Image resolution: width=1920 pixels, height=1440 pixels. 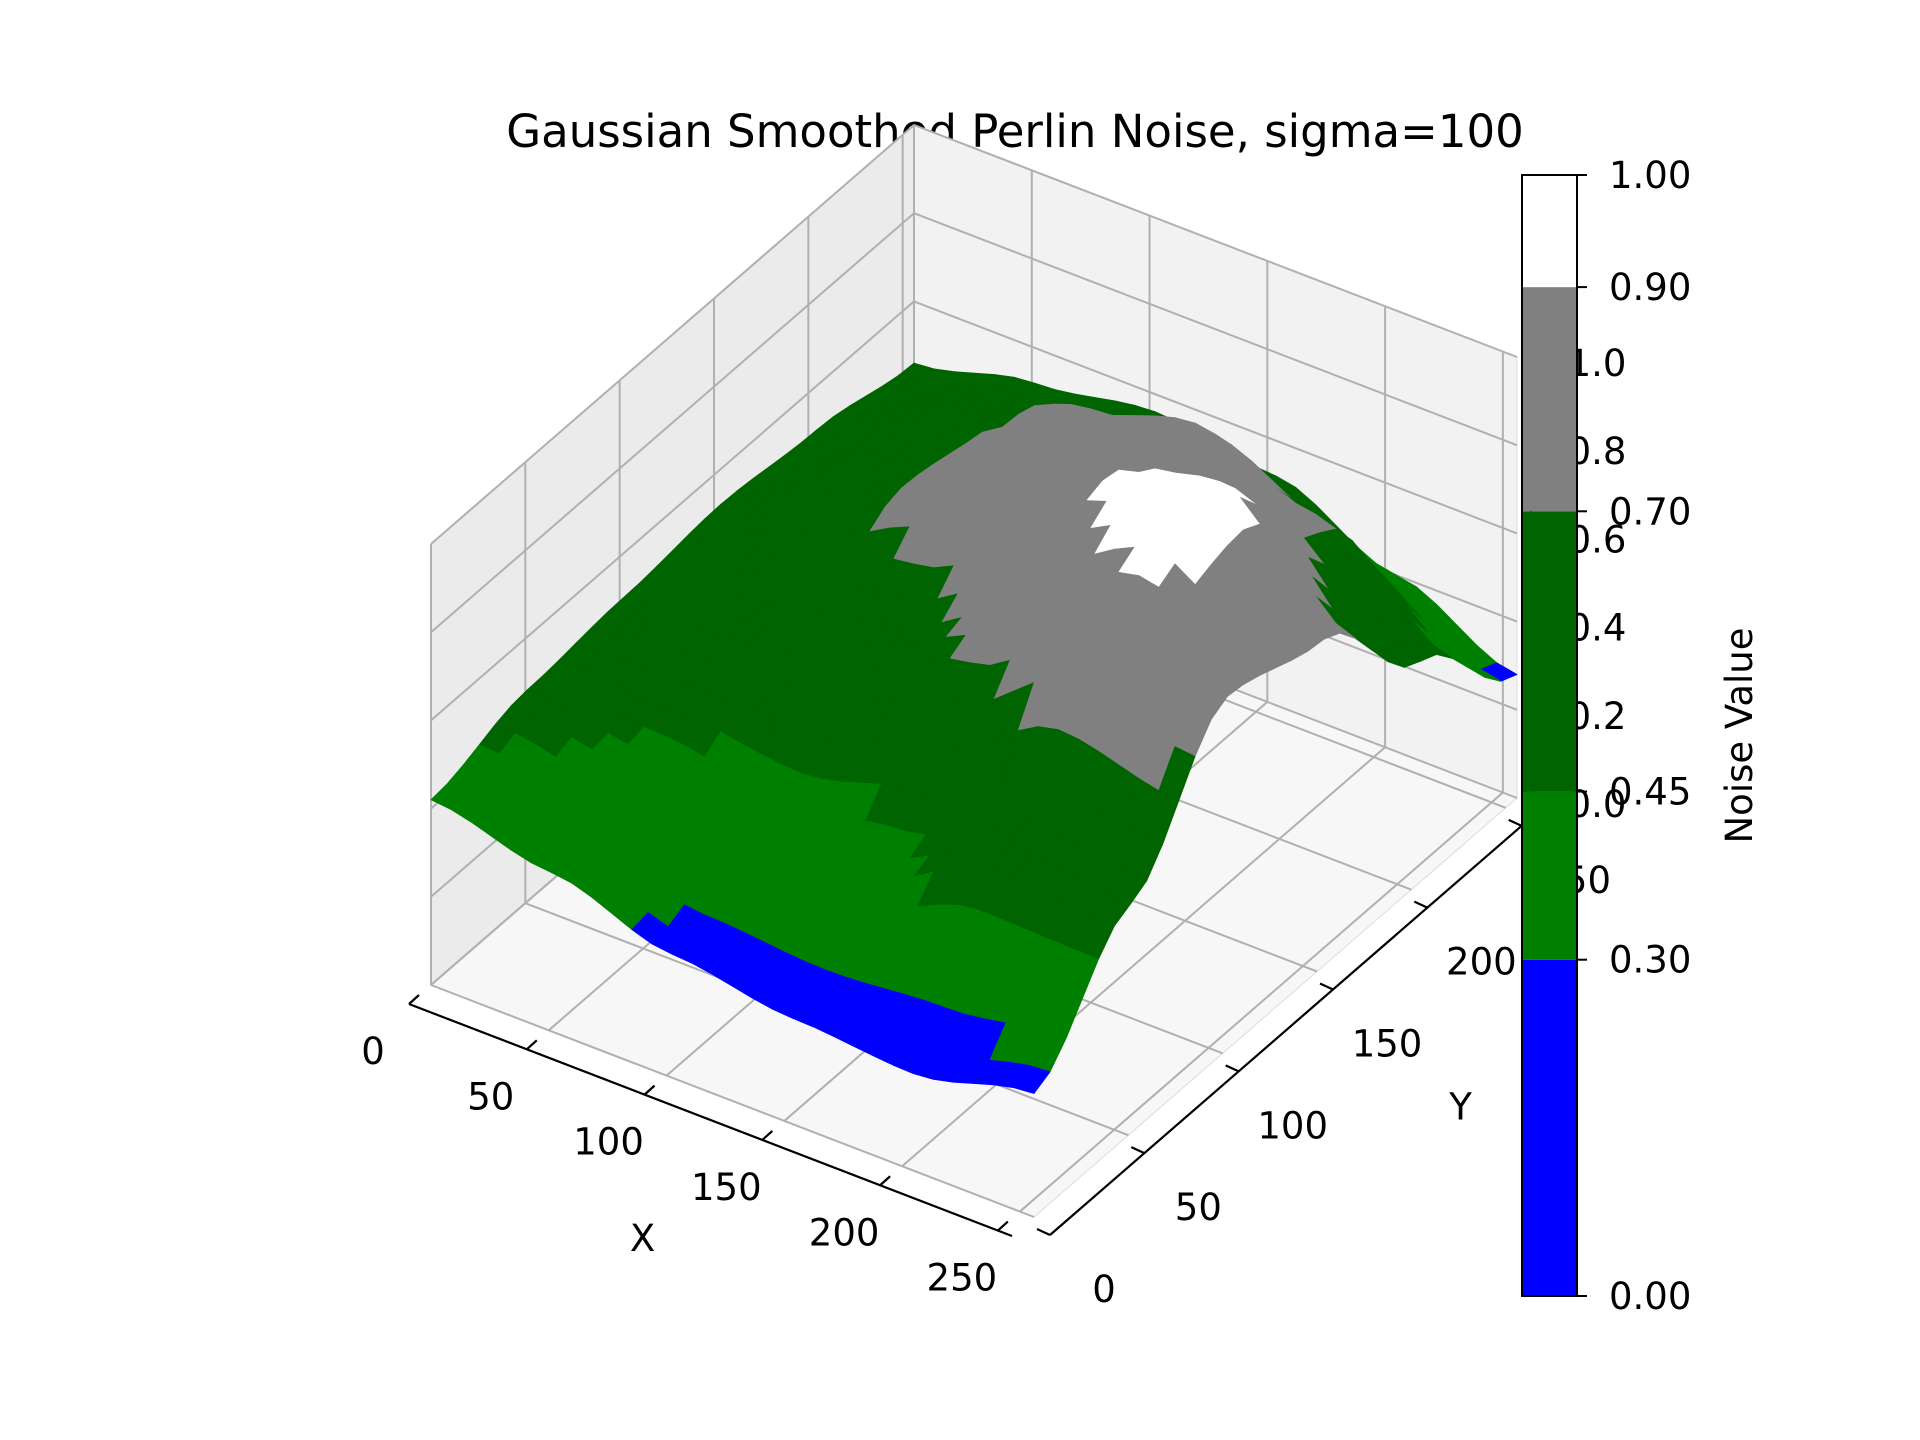 What do you see at coordinates (1387, 1043) in the screenshot?
I see `y-tick-label: 150` at bounding box center [1387, 1043].